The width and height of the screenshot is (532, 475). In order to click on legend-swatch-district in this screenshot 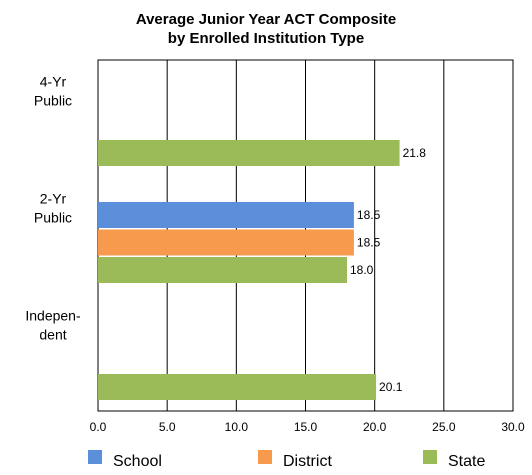, I will do `click(265, 457)`.